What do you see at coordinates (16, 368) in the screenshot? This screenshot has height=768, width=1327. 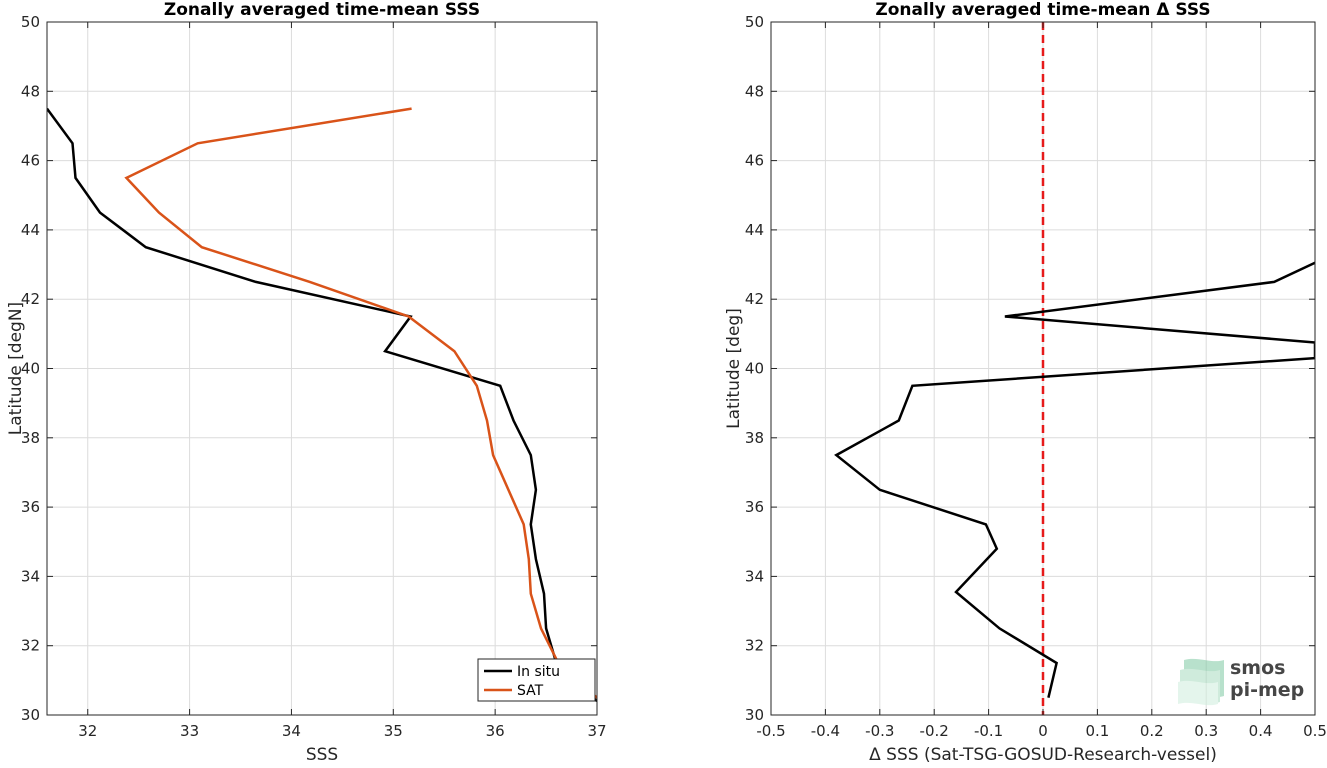 I see `y-axis-label: Latitude [degN]` at bounding box center [16, 368].